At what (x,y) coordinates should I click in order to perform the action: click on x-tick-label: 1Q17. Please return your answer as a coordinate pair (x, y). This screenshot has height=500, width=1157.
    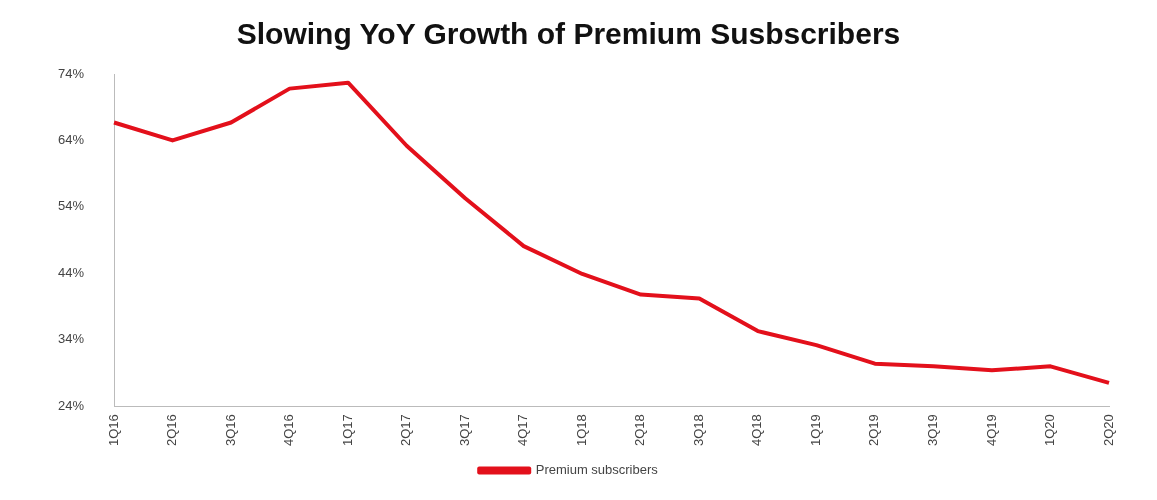
    Looking at the image, I should click on (347, 430).